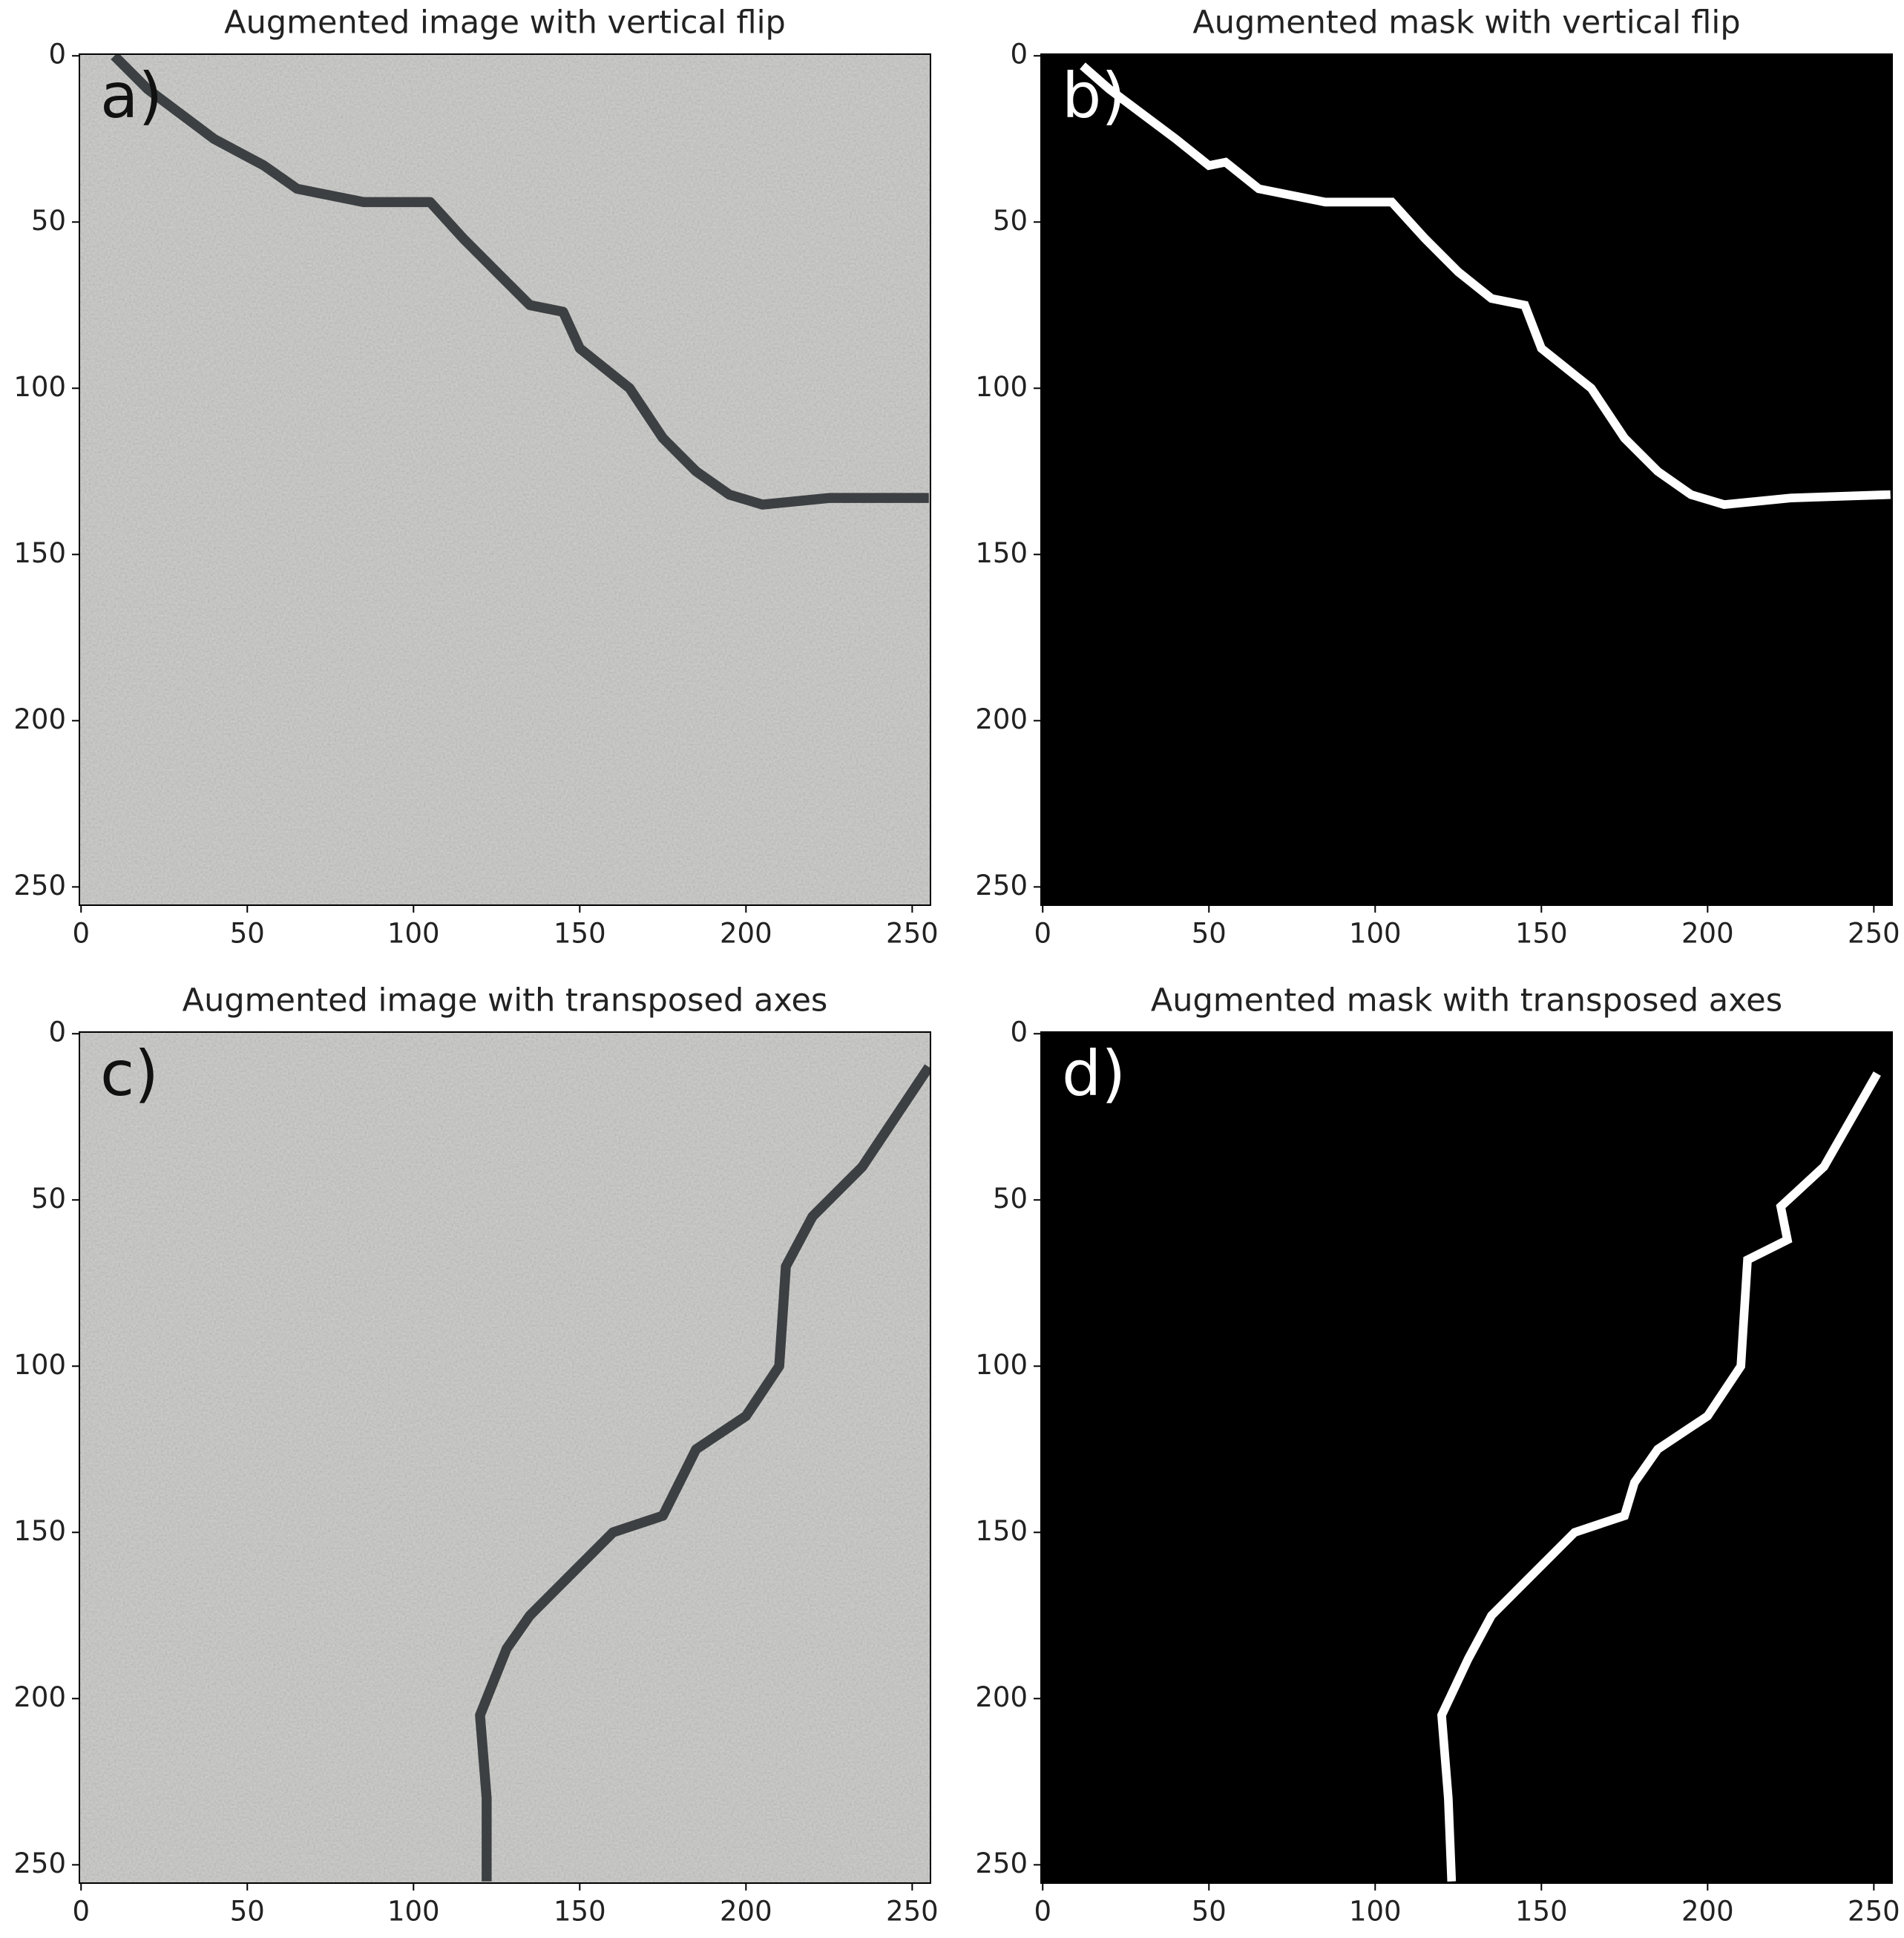 This screenshot has width=1904, height=1938. Describe the element at coordinates (1466, 23) in the screenshot. I see `panel-title: Augmented mask with vertical flip` at that location.